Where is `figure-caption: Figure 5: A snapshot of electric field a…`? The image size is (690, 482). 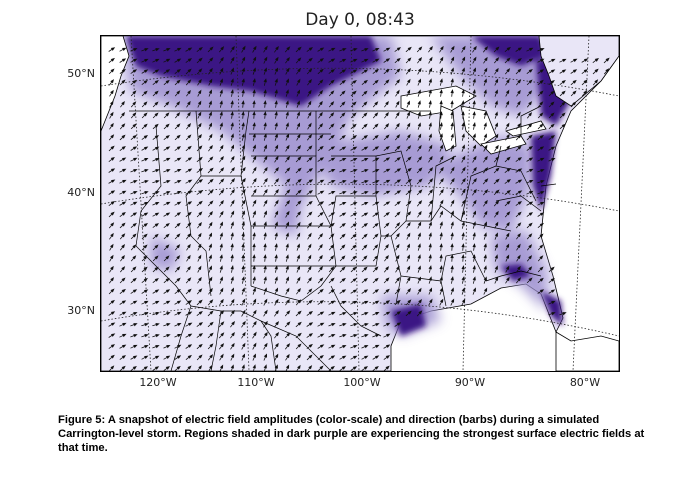
figure-caption: Figure 5: A snapshot of electric field a… is located at coordinates (351, 434).